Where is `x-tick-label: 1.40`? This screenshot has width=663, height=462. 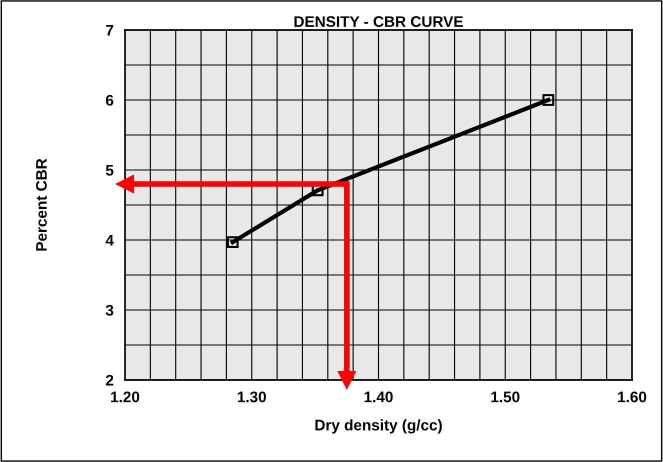 x-tick-label: 1.40 is located at coordinates (378, 397).